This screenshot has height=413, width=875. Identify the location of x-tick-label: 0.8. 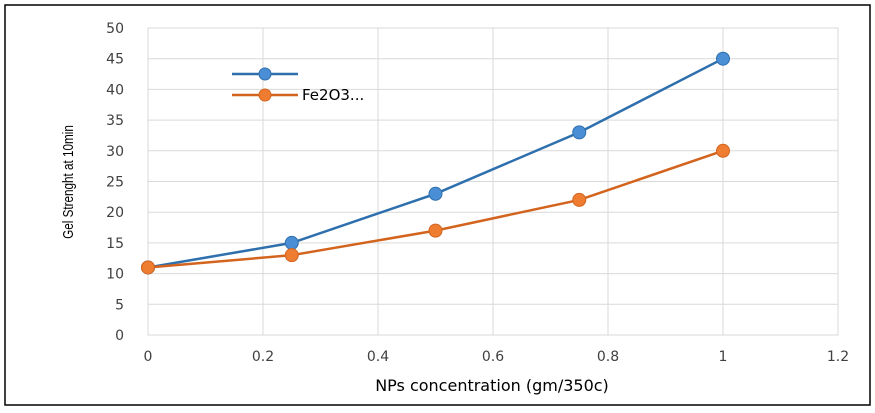
(608, 357).